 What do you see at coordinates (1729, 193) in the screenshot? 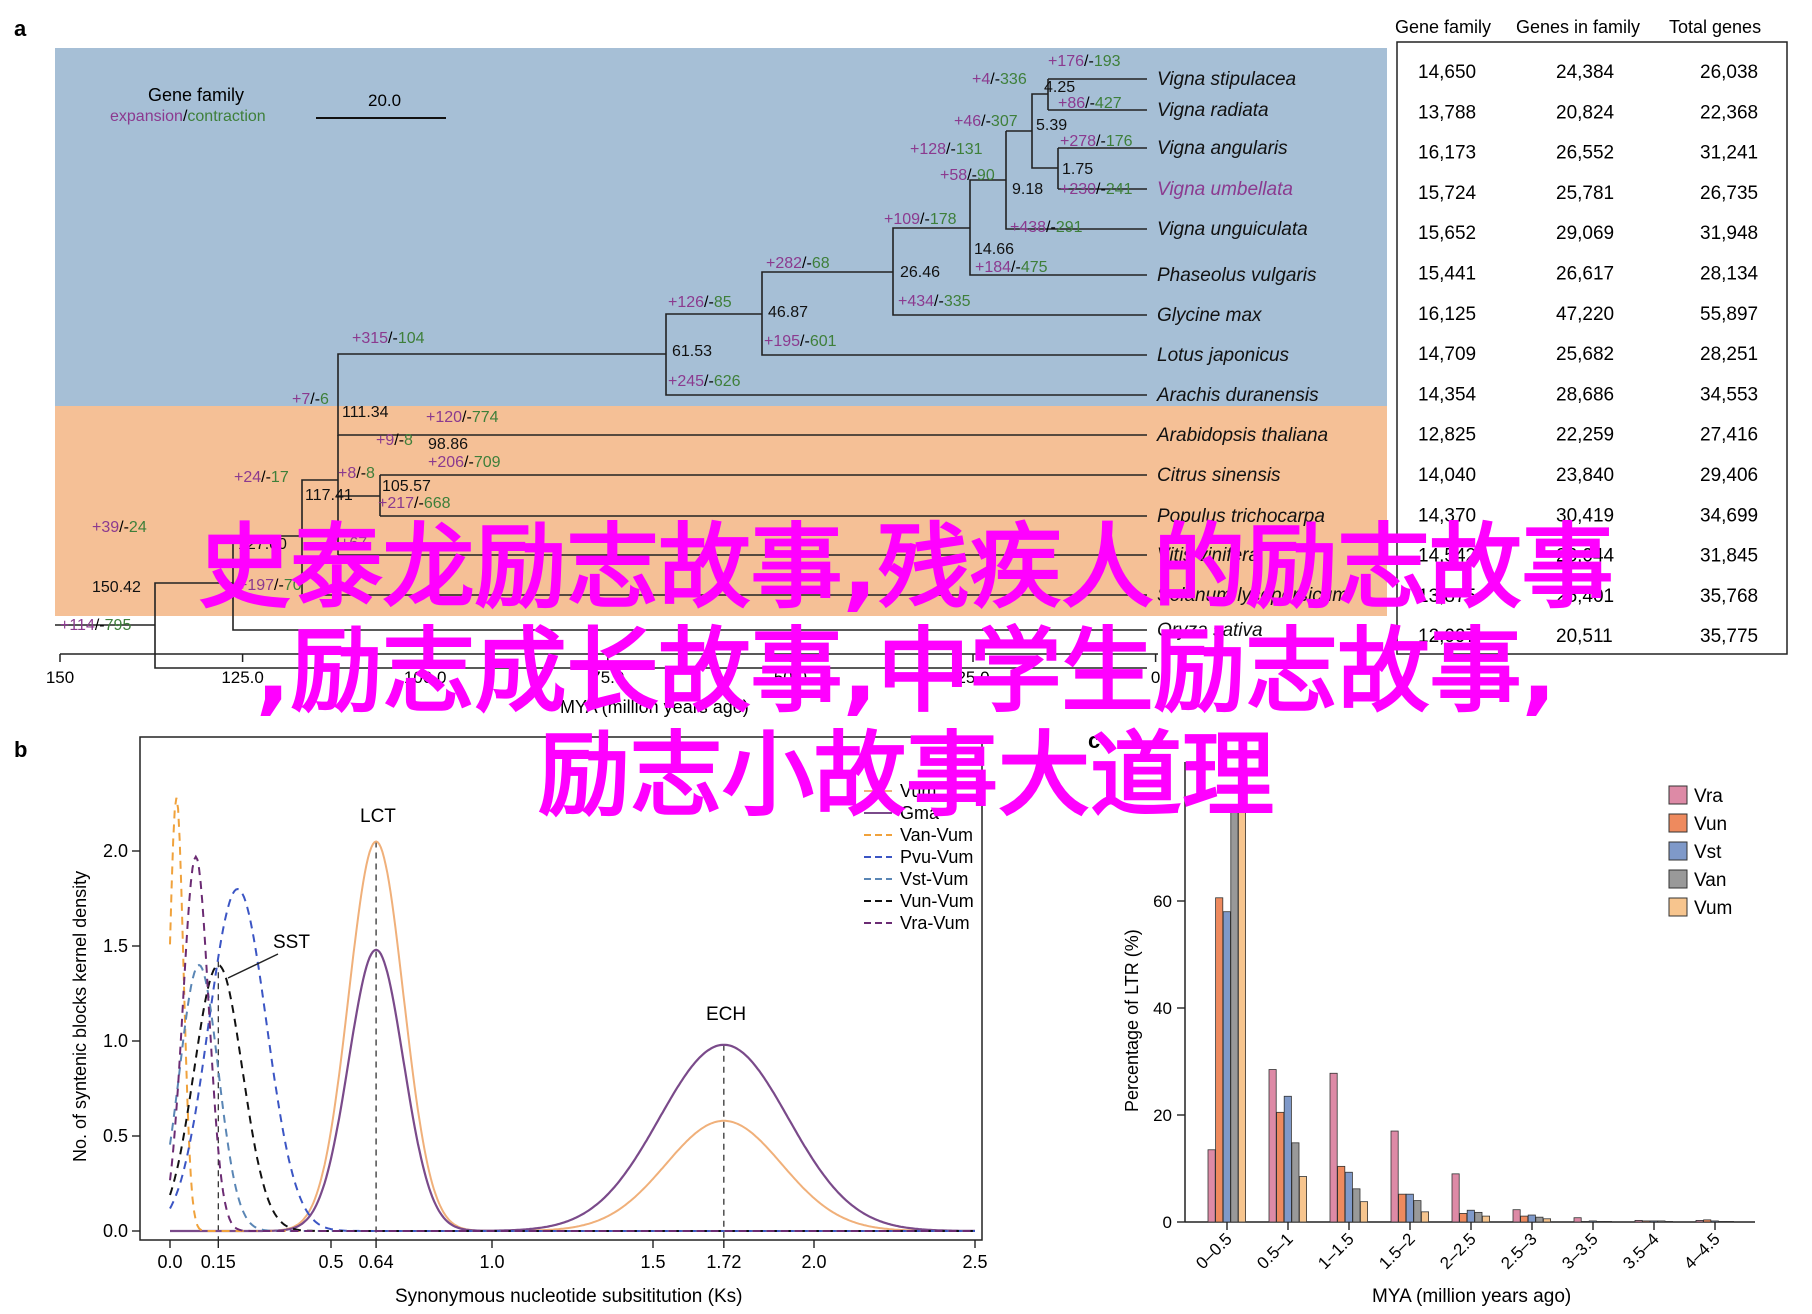
I see `table-cell-total: 26,735` at bounding box center [1729, 193].